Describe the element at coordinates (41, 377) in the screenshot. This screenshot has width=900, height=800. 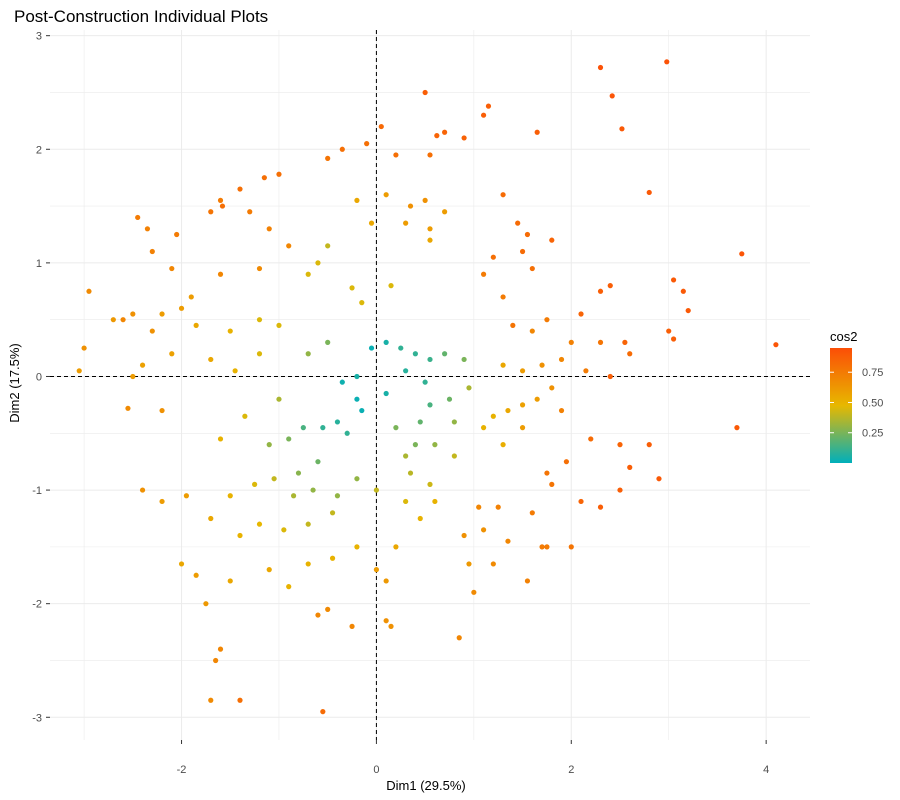
I see `y-axis-ticks: -3 -2 -1 0 1 2 3` at that location.